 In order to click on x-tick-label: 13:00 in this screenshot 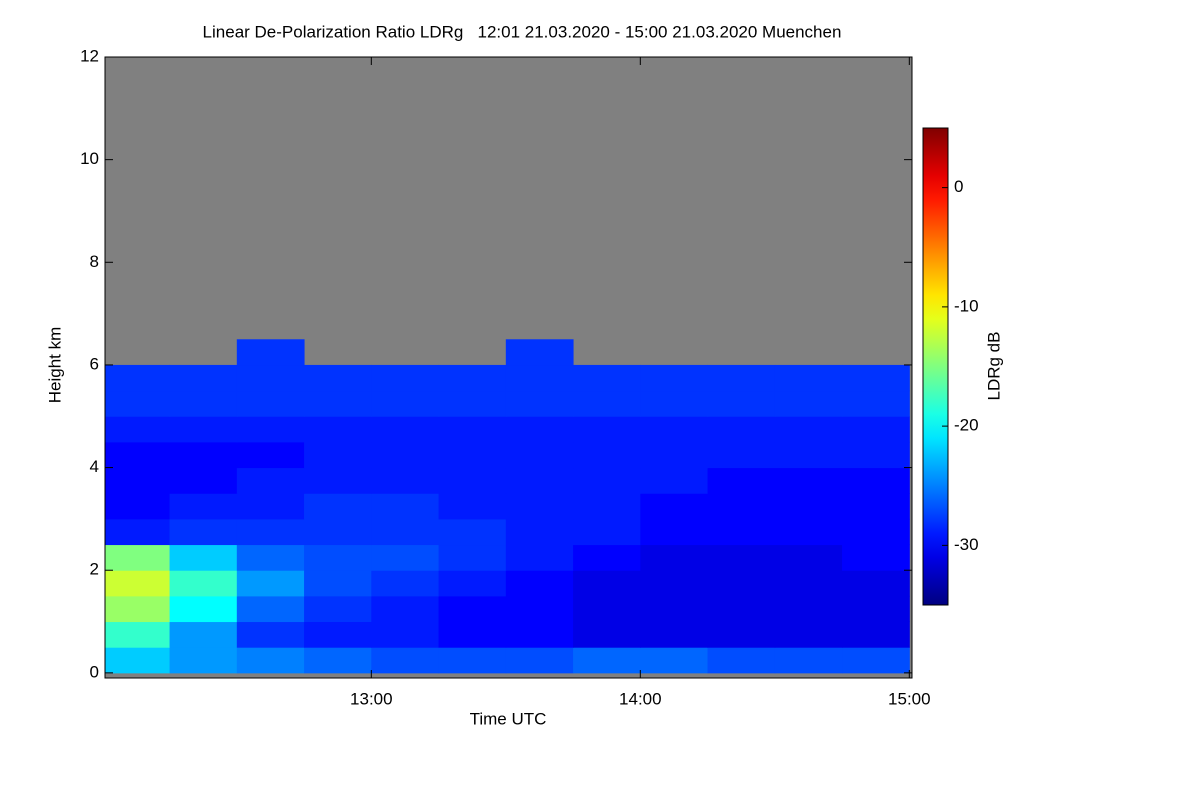, I will do `click(371, 698)`.